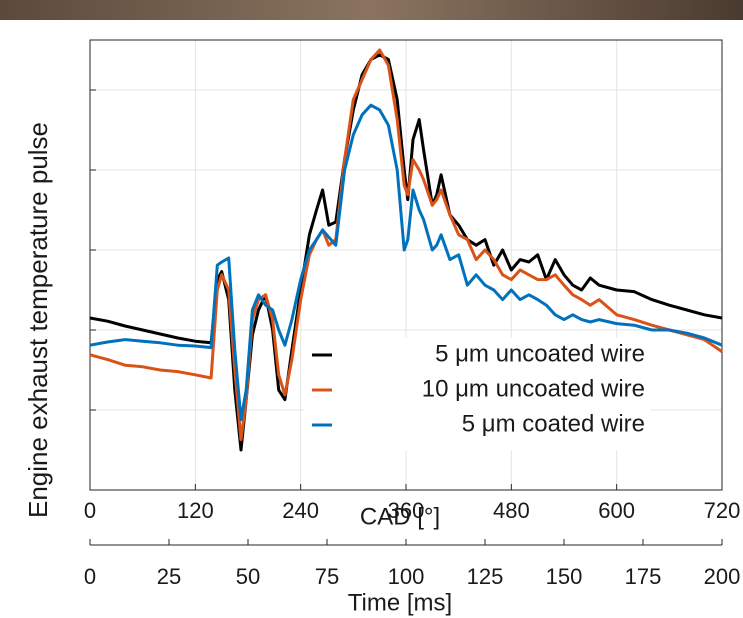 The image size is (743, 618). I want to click on x-tick-label: 480, so click(511, 510).